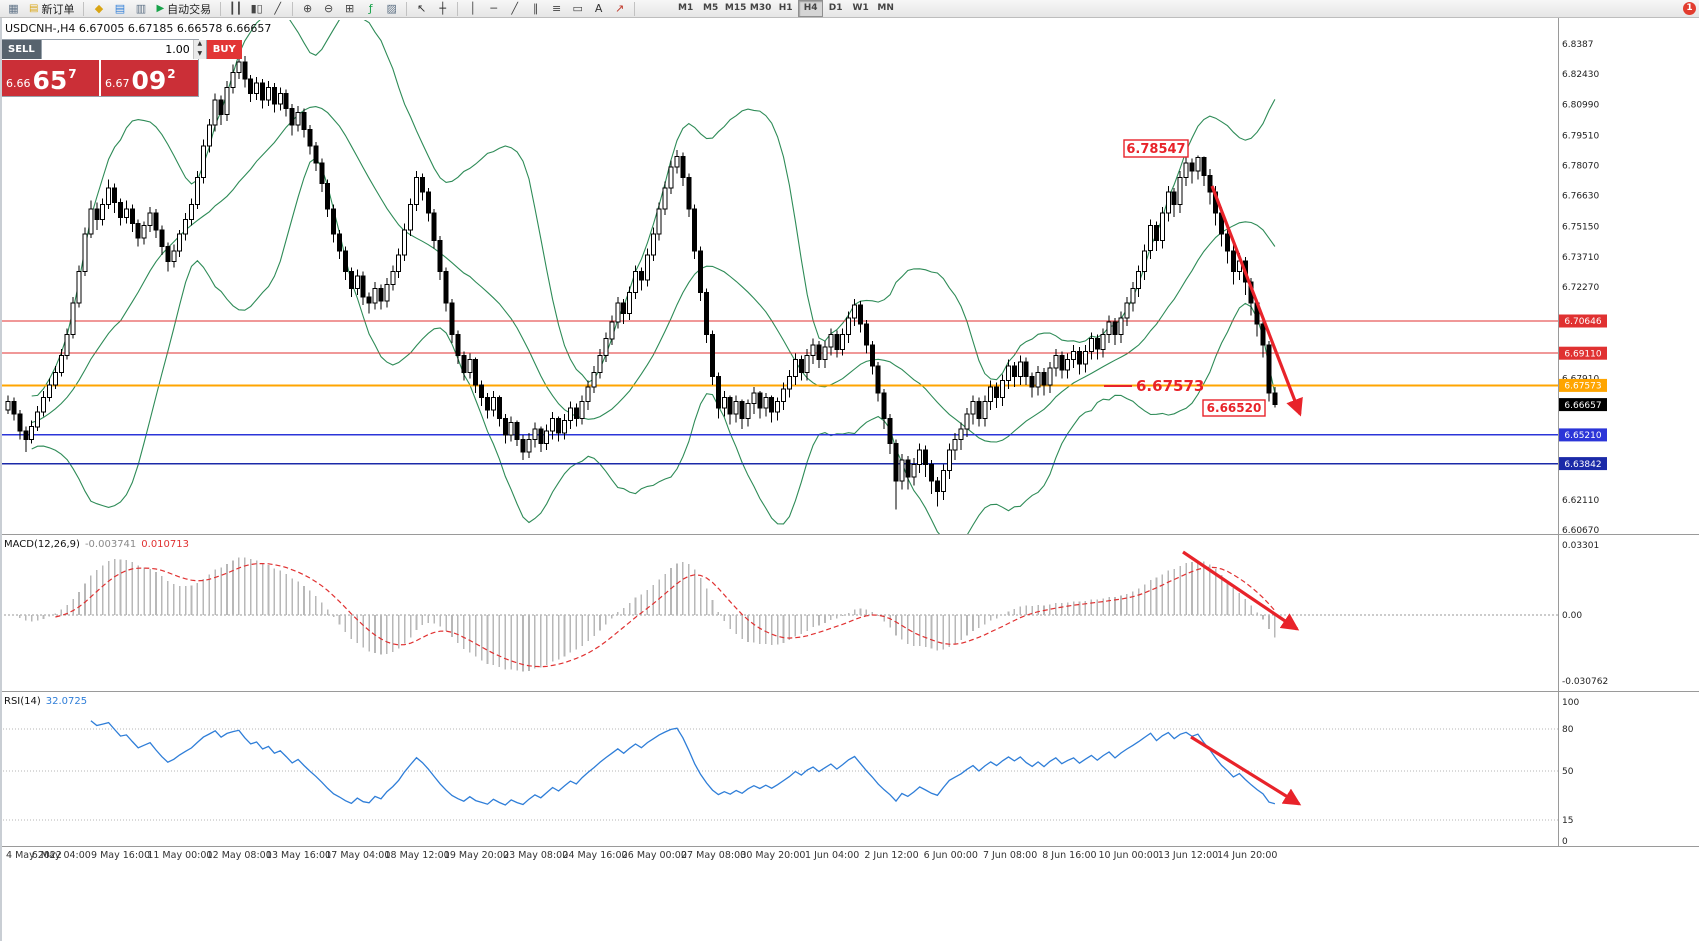 This screenshot has height=941, width=1699. I want to click on rsi-line, so click(683, 763).